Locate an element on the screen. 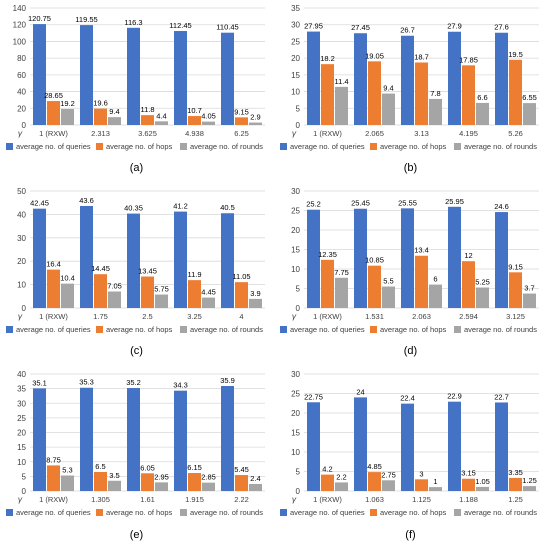 This screenshot has height=550, width=547. data-label-hops: 4.85 is located at coordinates (374, 466).